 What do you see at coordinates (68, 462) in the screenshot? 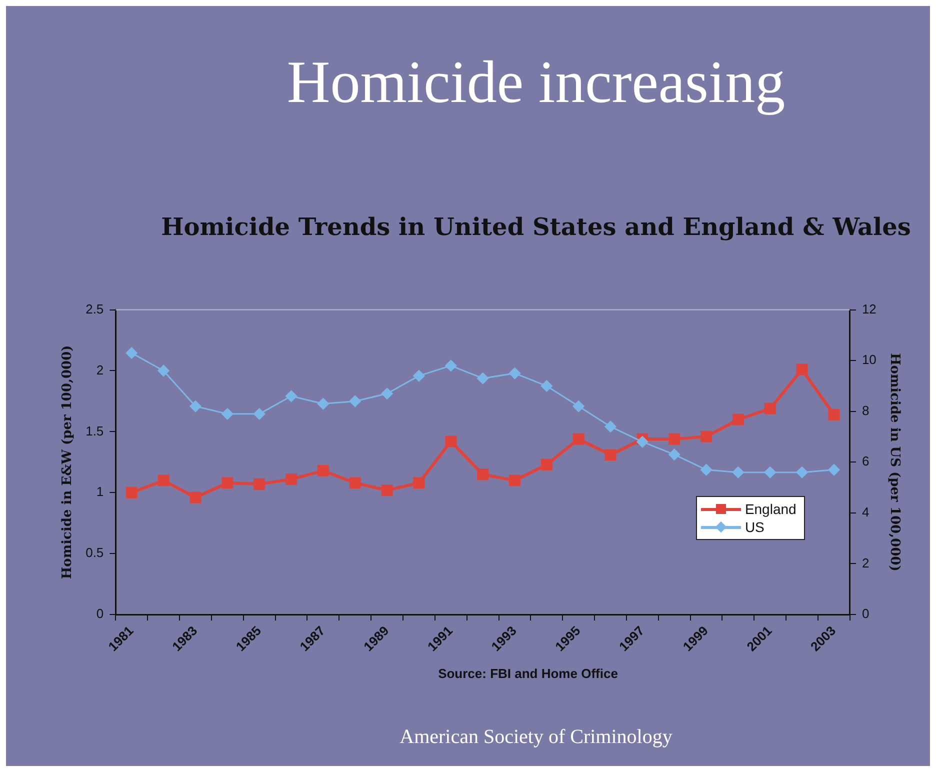
I see `y-axis-title: Homicide in E&W (per 100,000)` at bounding box center [68, 462].